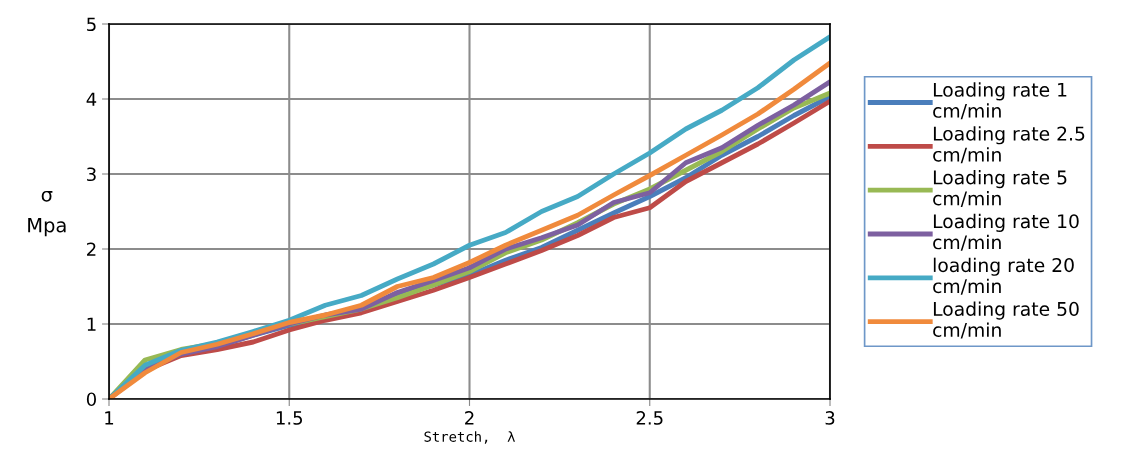  Describe the element at coordinates (91, 399) in the screenshot. I see `y-tick-label: 0` at that location.